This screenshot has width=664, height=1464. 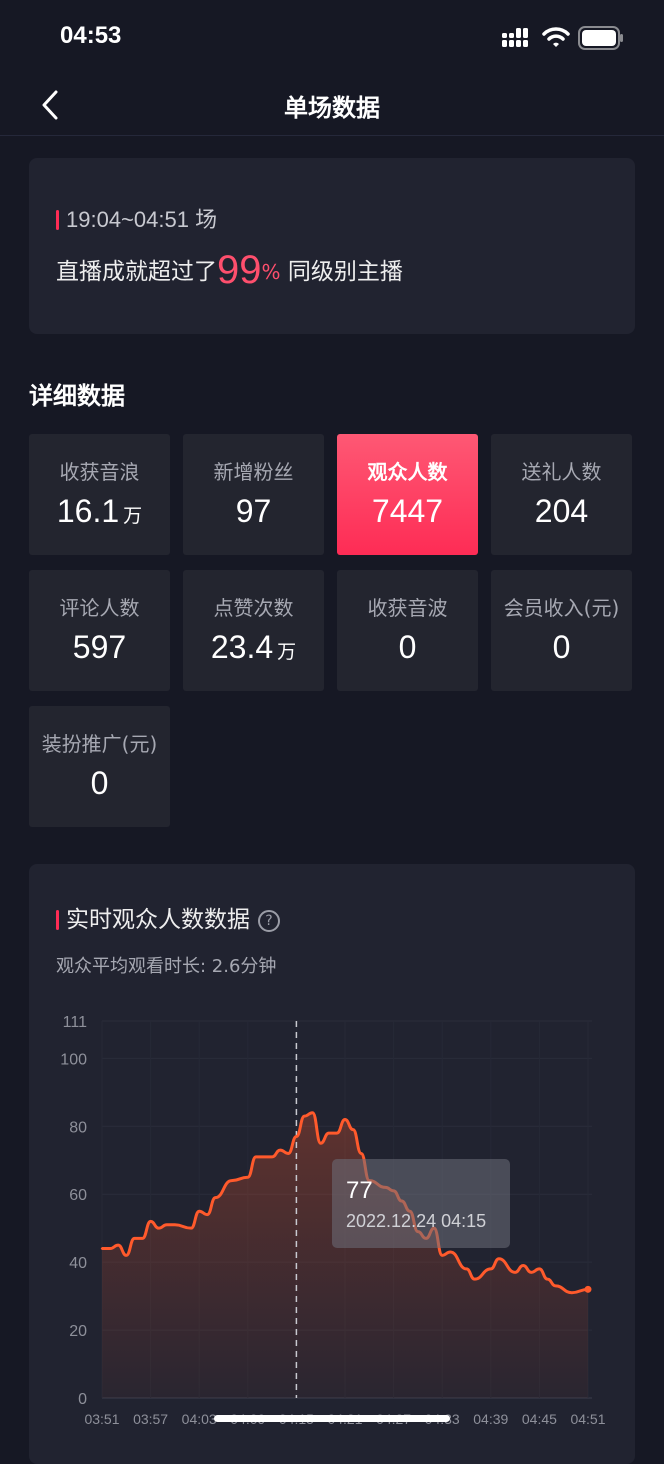 I want to click on metric-number: 97, so click(x=253, y=511).